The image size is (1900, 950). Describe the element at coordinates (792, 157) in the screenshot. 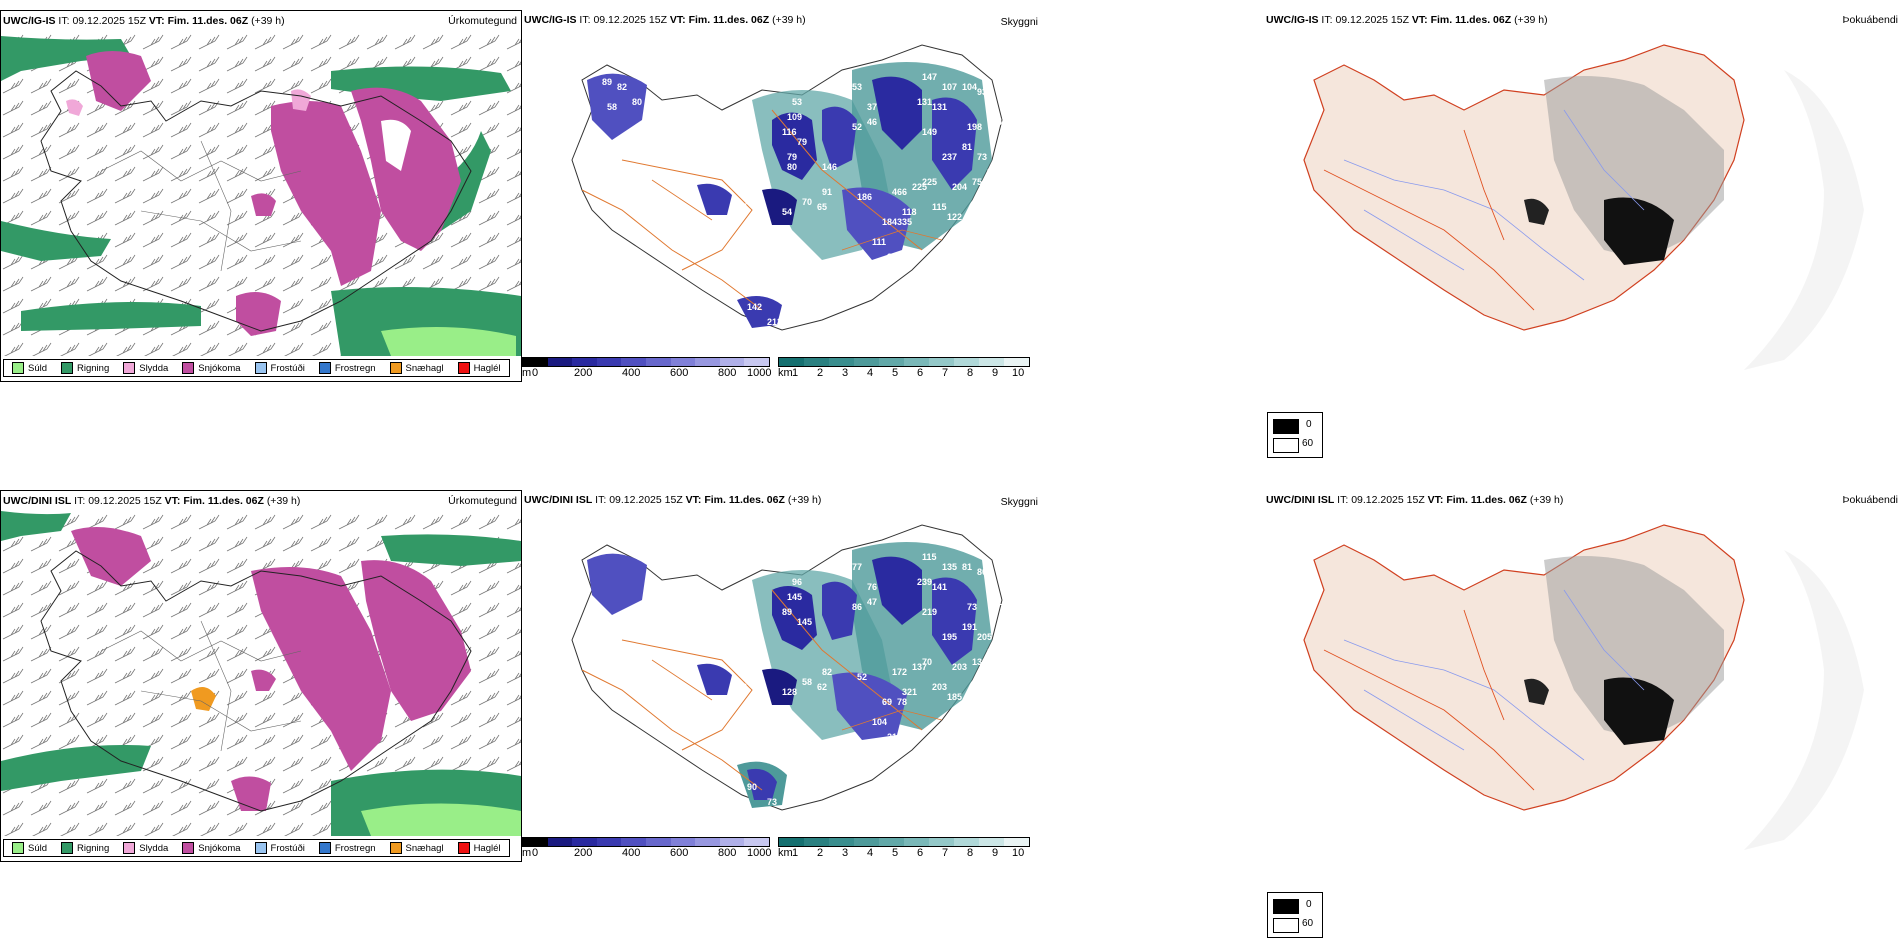

I see `height-label: 79` at that location.